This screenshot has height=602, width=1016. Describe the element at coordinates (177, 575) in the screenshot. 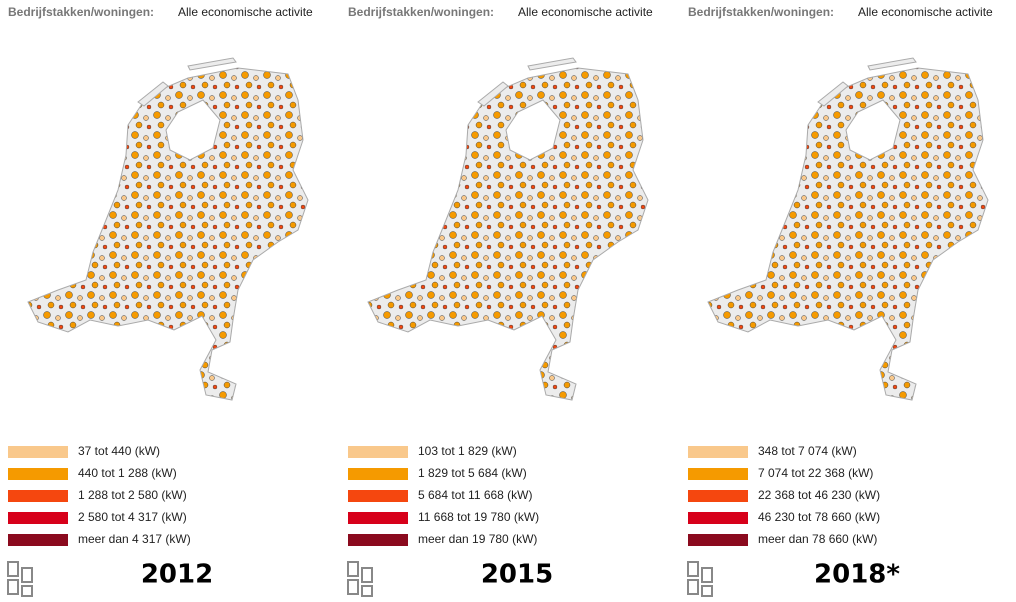

I see `year: 2012` at that location.